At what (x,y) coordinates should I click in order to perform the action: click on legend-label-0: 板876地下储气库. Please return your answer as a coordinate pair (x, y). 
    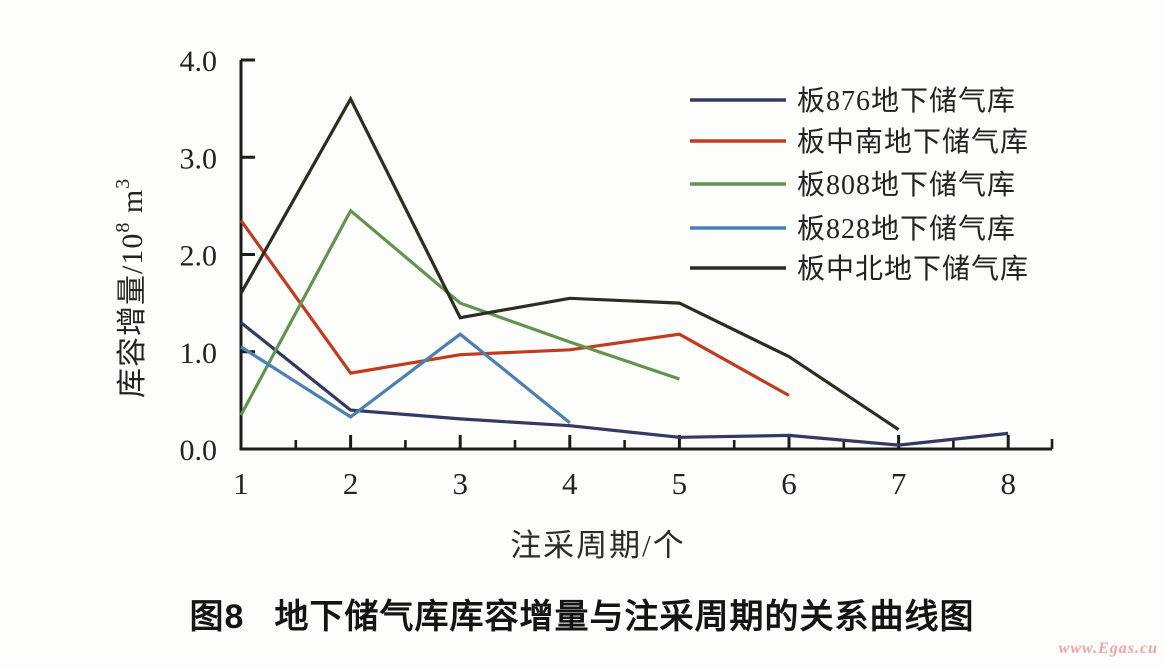
    Looking at the image, I should click on (906, 101).